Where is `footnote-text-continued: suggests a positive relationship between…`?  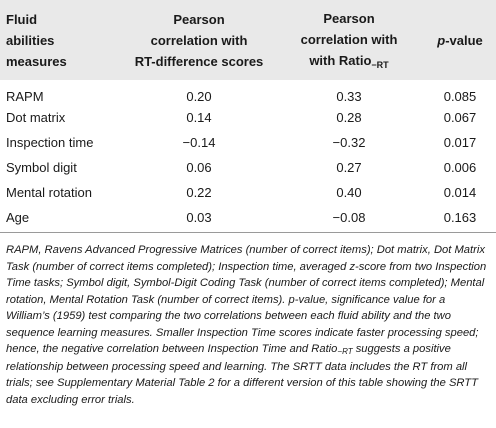 footnote-text-continued: suggests a positive relationship between… is located at coordinates (242, 374).